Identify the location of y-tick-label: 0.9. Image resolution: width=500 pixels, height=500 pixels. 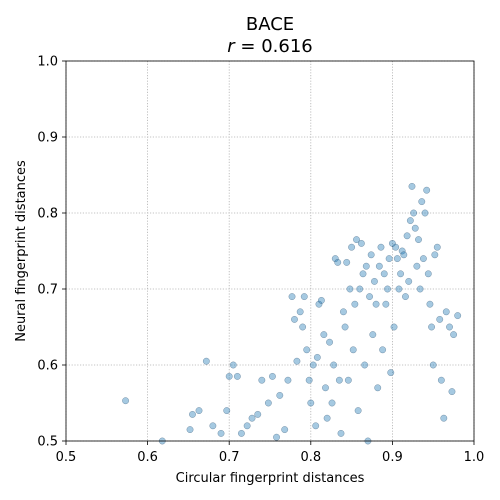
(47, 138).